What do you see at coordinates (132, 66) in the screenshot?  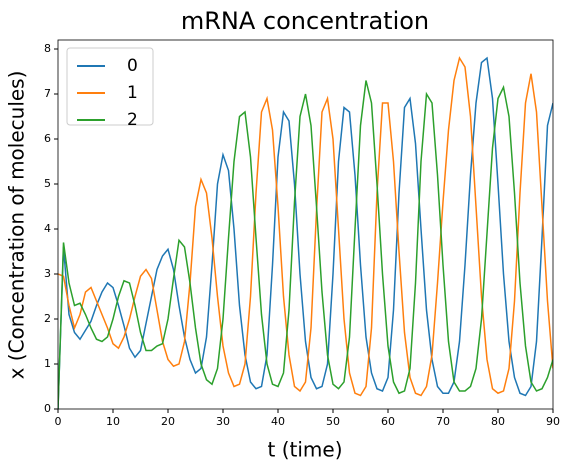 I see `legend-label: 0` at bounding box center [132, 66].